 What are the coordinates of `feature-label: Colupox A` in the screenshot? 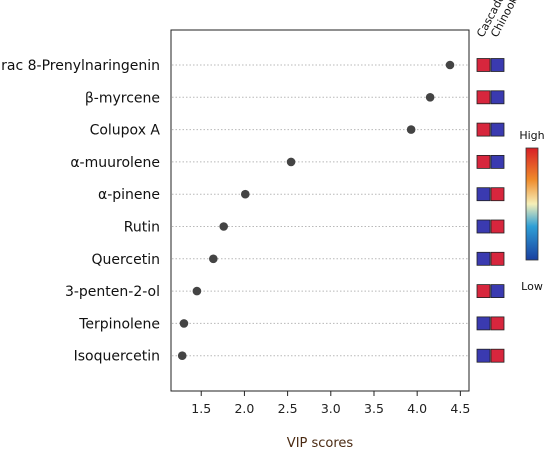 It's located at (125, 131).